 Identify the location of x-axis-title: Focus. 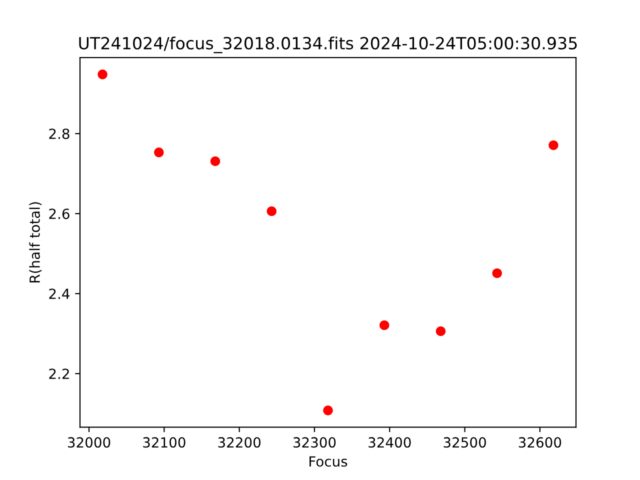
(329, 461).